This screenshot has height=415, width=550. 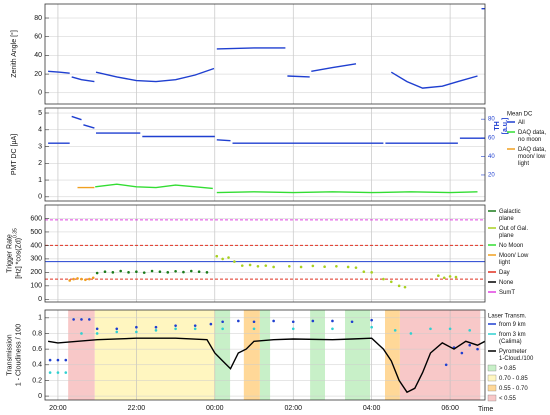 I want to click on y-axis-label: 1 - Cloudiness / 100, so click(x=18, y=355).